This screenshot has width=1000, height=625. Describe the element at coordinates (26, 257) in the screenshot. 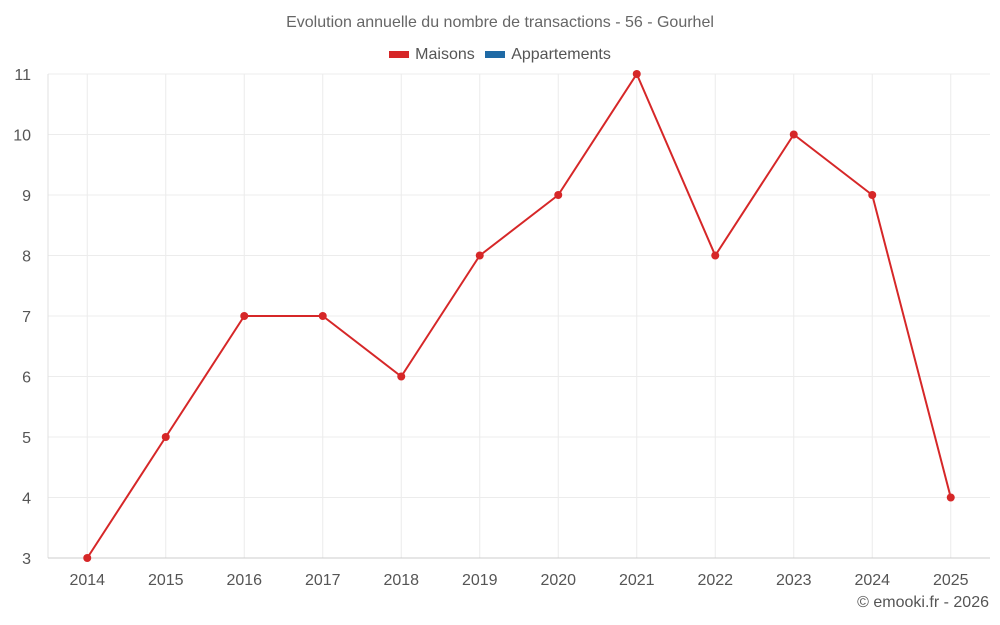

I see `y-tick-label: 8` at that location.